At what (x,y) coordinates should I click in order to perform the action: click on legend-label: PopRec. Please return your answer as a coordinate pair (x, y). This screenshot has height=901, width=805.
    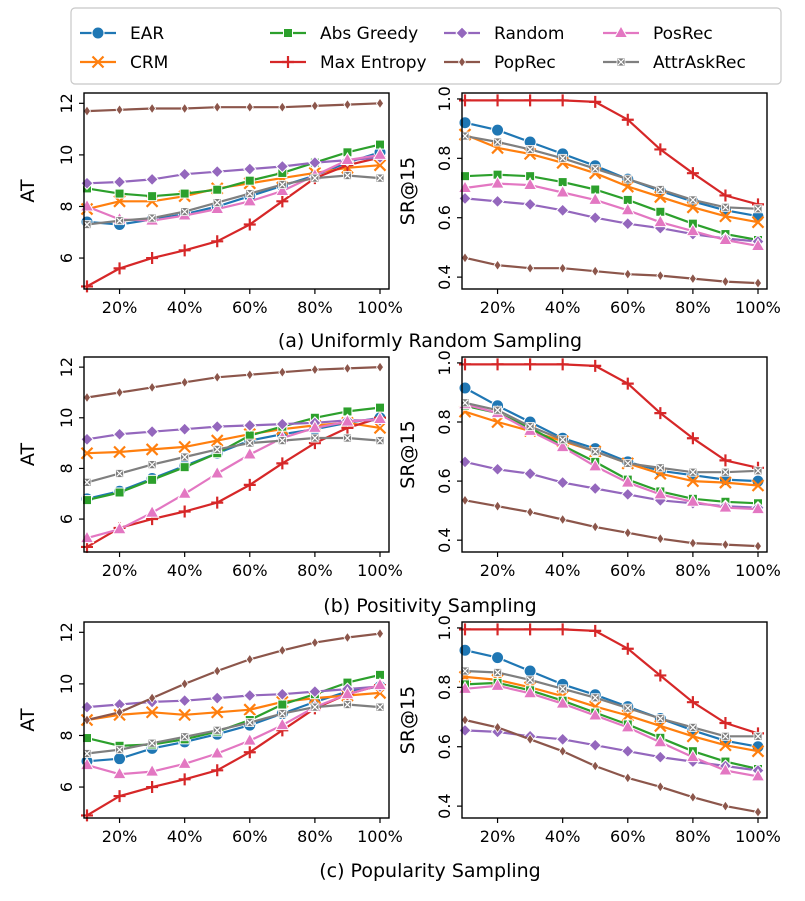
    Looking at the image, I should click on (525, 63).